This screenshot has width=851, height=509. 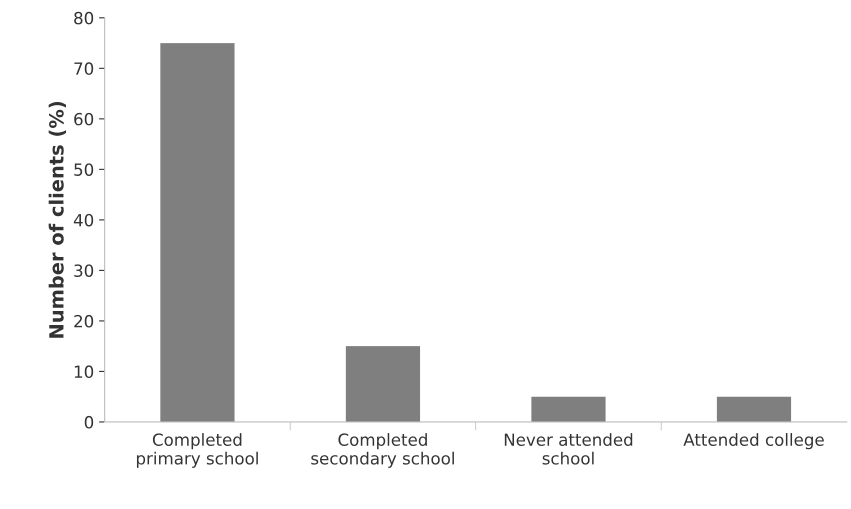 I want to click on x-tick-label: Never attended school, so click(x=568, y=449).